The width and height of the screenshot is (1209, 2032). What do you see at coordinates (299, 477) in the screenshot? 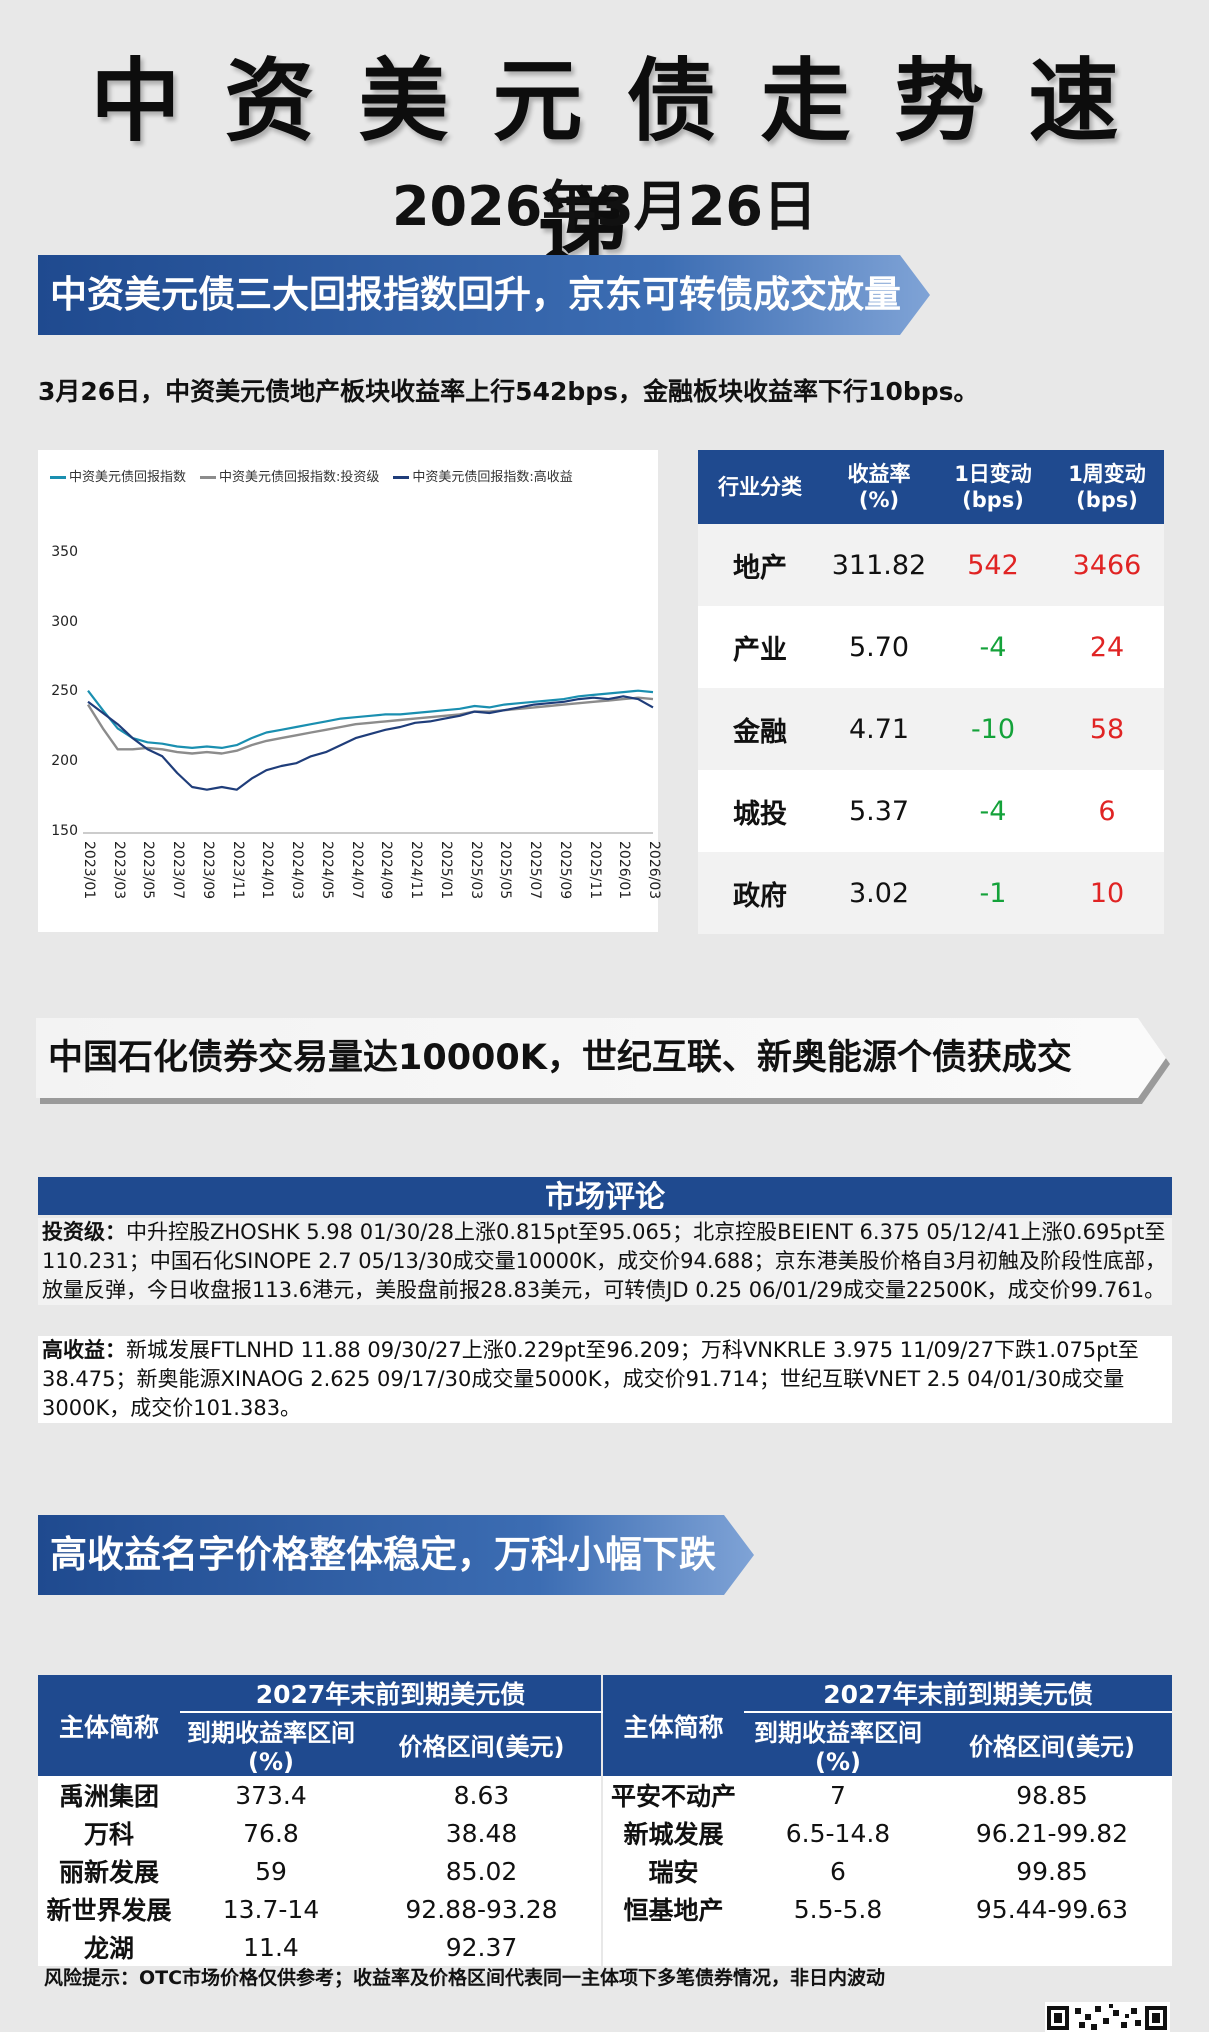
I see `legend-label-ig: 中资美元债回报指数:投资级` at bounding box center [299, 477].